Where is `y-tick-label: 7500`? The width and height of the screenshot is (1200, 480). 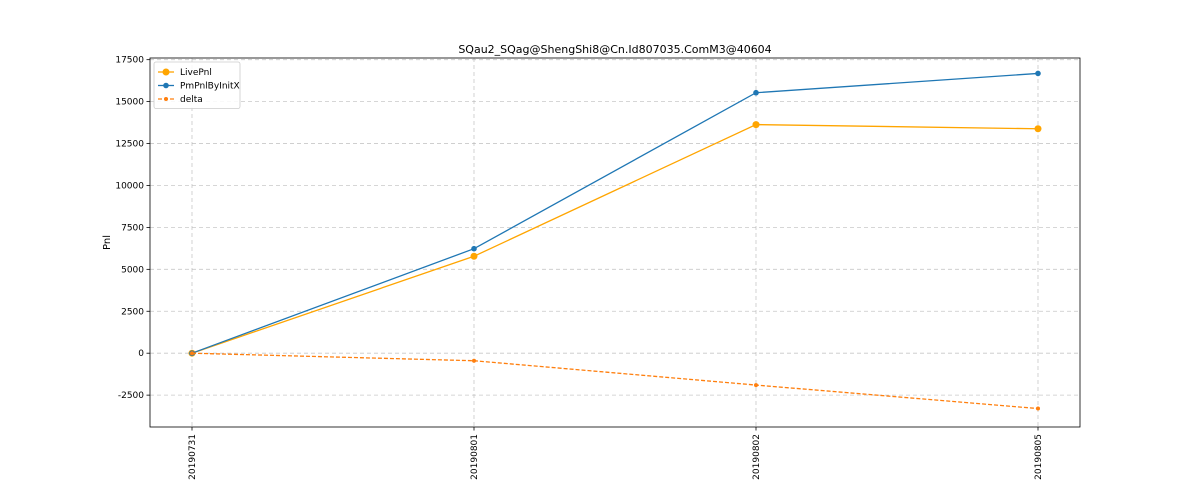
y-tick-label: 7500 is located at coordinates (132, 228).